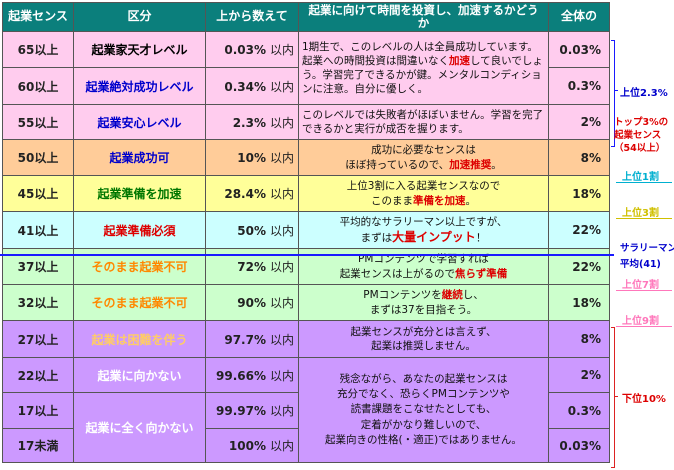  I want to click on annotation-top-70-line, so click(644, 290).